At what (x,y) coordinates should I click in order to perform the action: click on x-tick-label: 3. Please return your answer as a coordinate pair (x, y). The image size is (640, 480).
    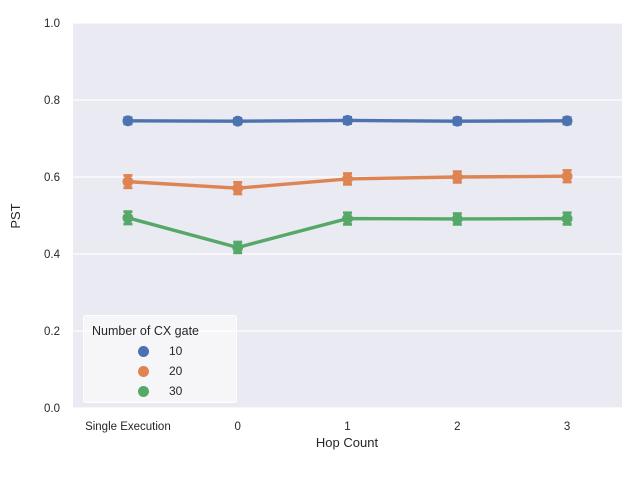
    Looking at the image, I should click on (567, 427).